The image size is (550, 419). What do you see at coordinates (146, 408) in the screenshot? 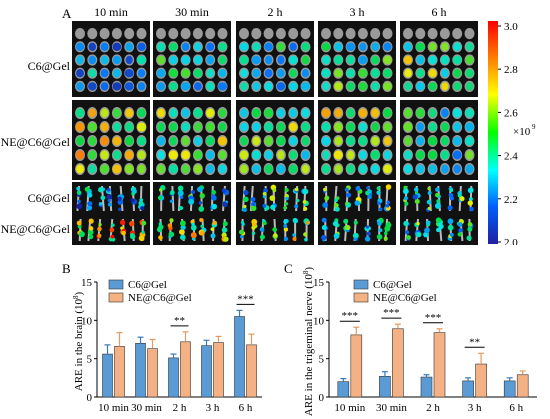
I see `x-tick-label: 30 min` at bounding box center [146, 408].